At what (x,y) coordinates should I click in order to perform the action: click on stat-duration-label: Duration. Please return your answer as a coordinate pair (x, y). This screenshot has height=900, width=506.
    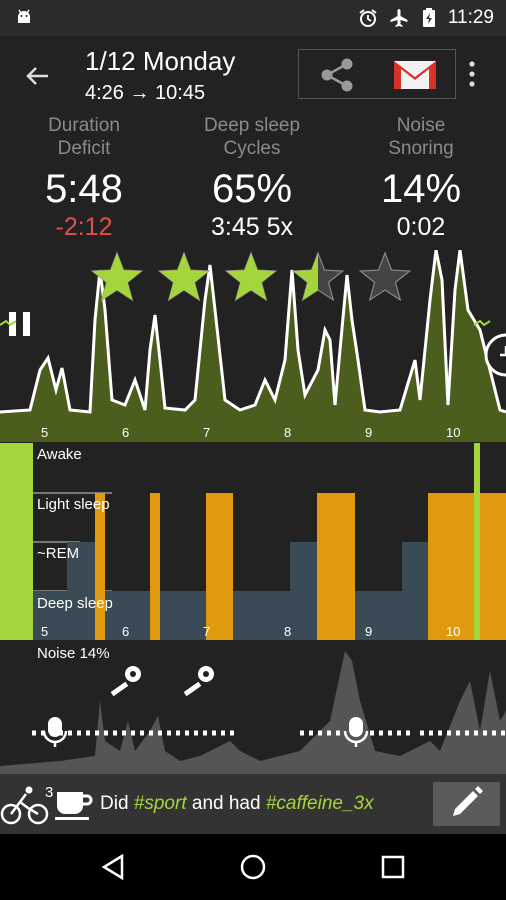
    Looking at the image, I should click on (84, 125).